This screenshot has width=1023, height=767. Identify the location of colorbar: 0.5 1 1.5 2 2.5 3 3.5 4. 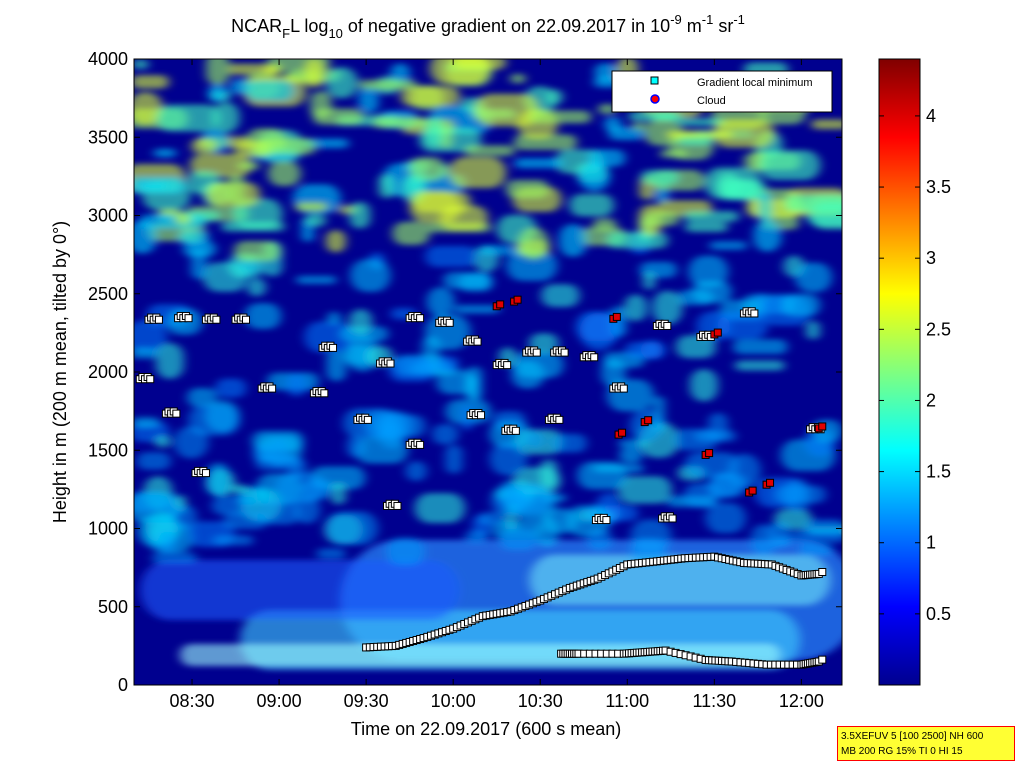
(914, 372).